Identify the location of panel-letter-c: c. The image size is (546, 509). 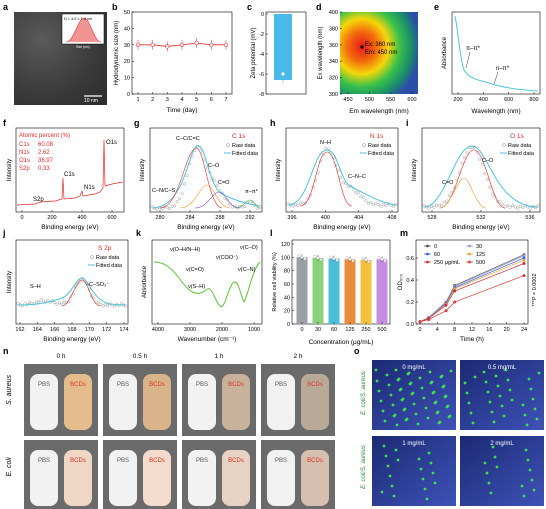
(249, 7).